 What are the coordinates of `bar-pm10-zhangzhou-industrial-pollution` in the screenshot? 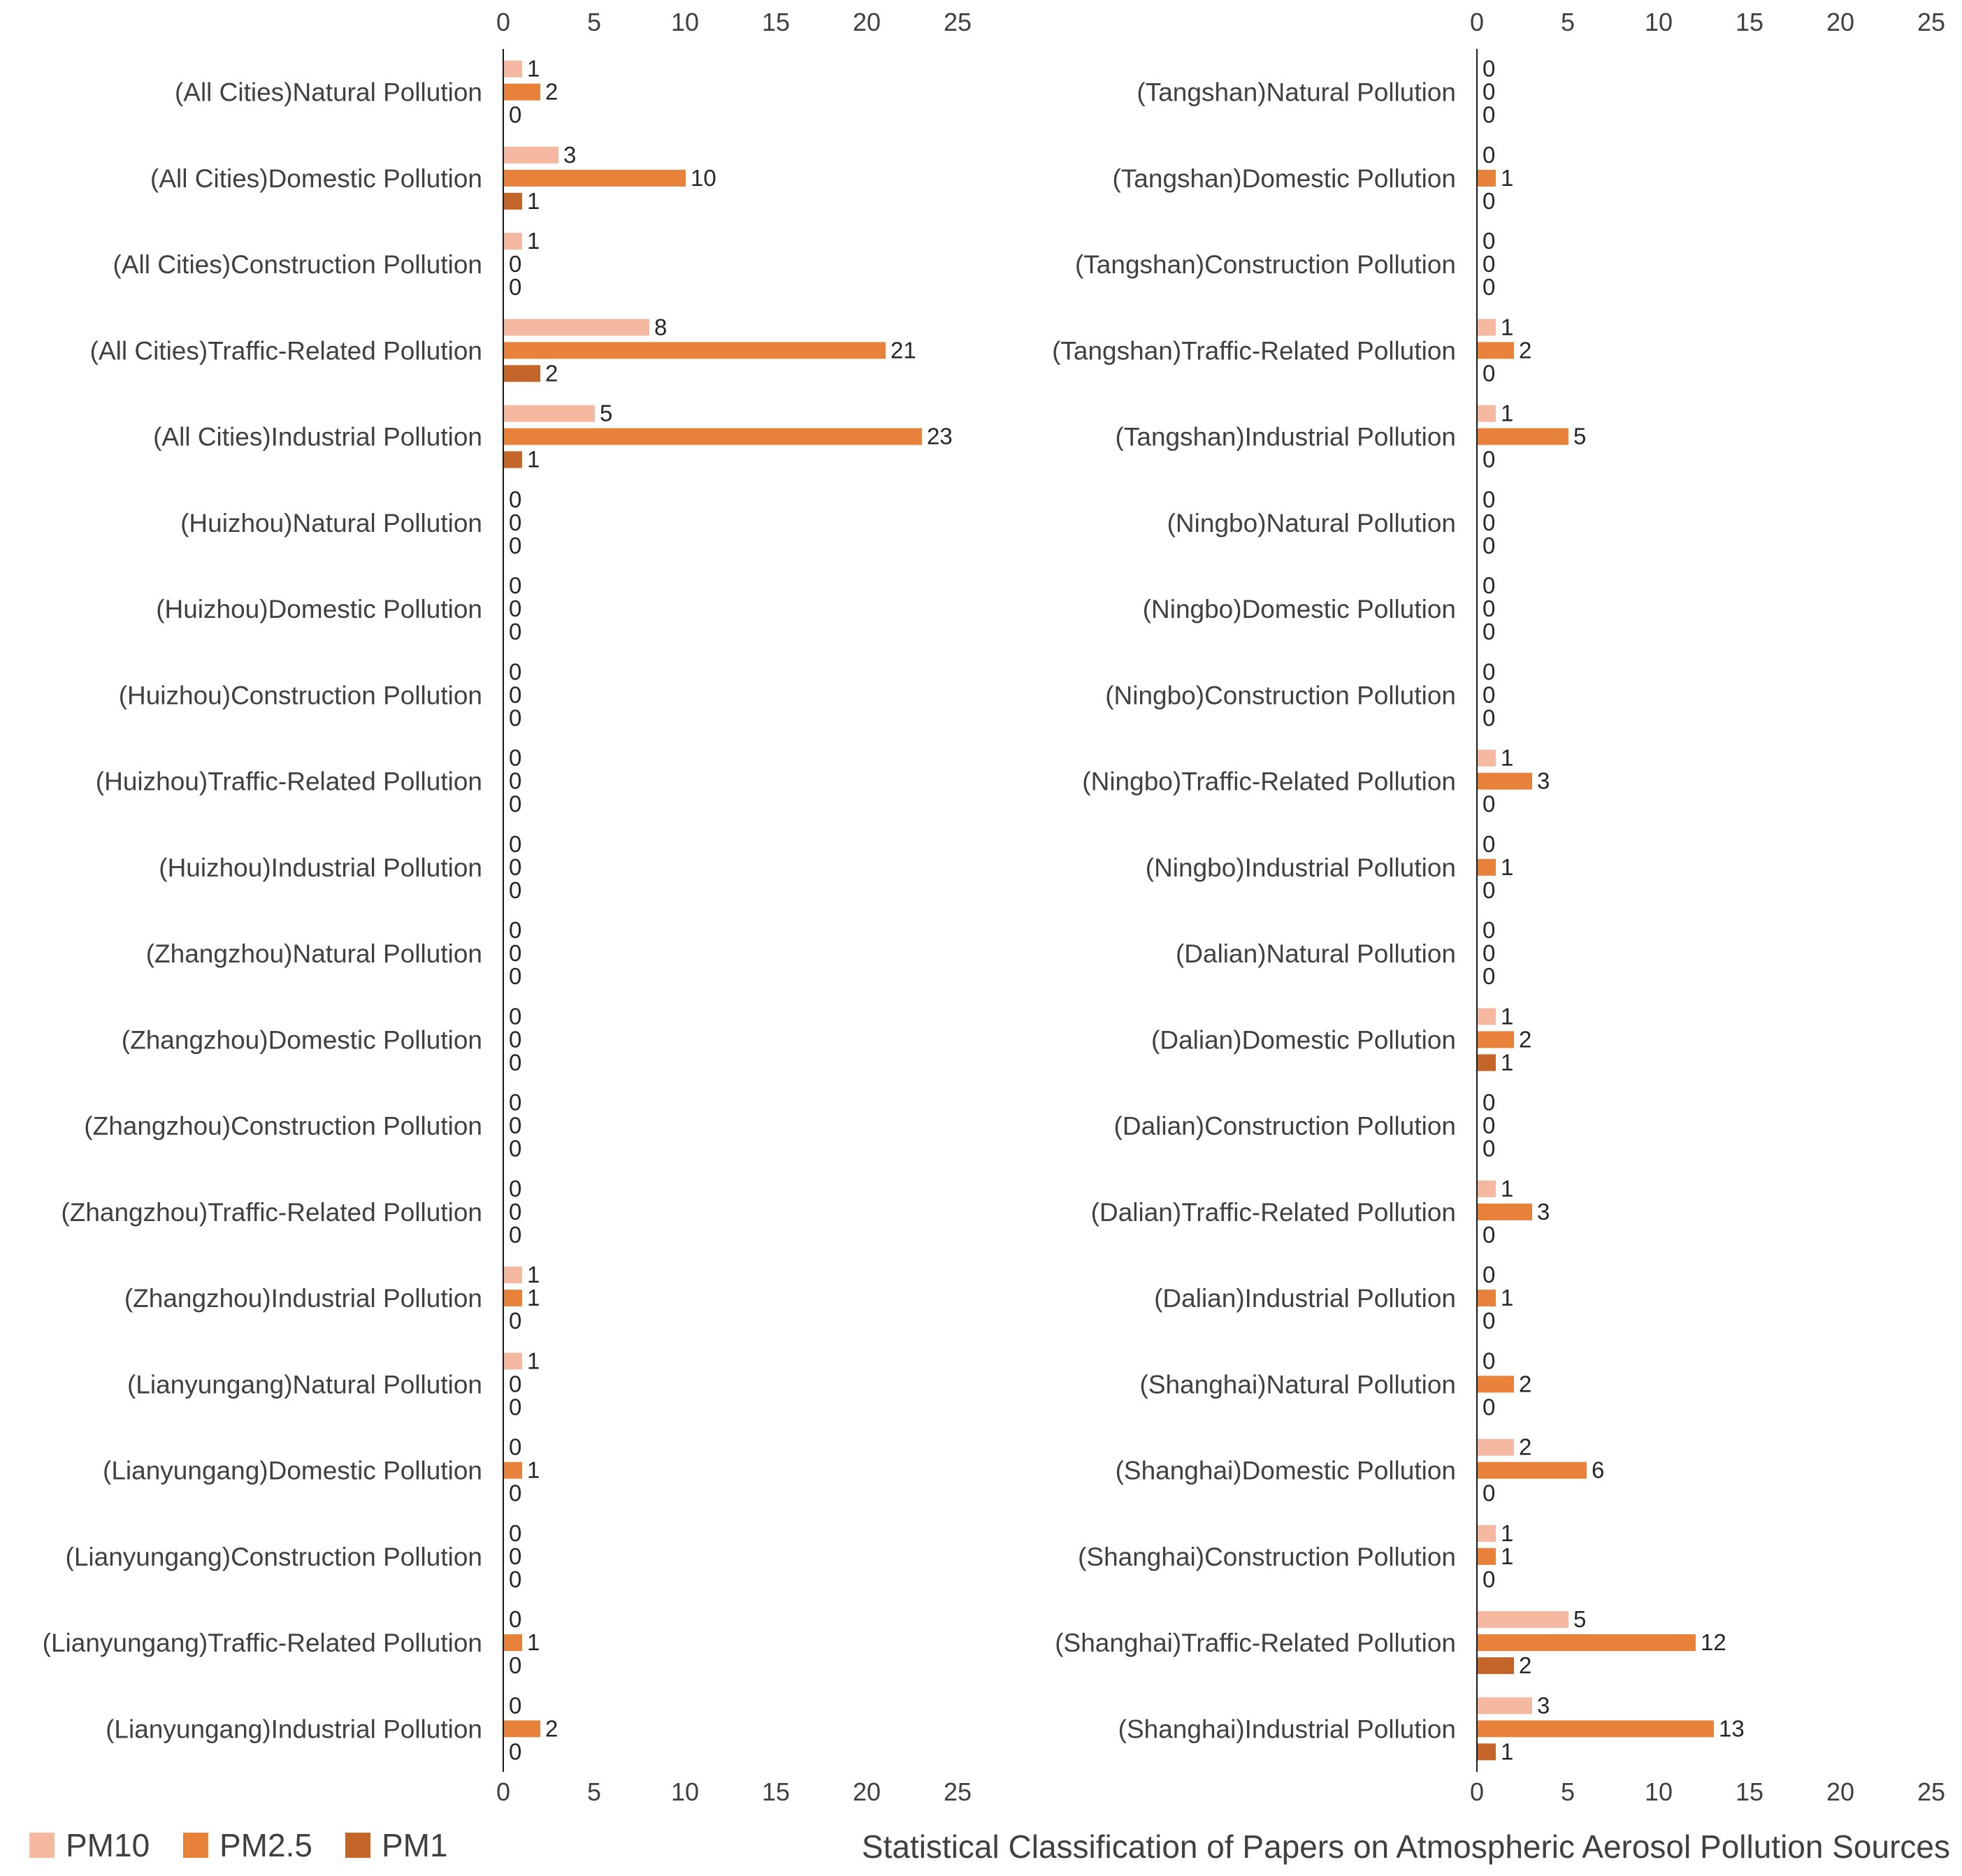 It's located at (513, 1275).